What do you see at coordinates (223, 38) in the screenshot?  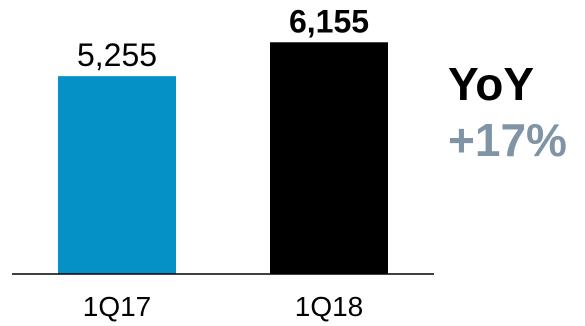 I see `value-labels-group: 5,255 6,155` at bounding box center [223, 38].